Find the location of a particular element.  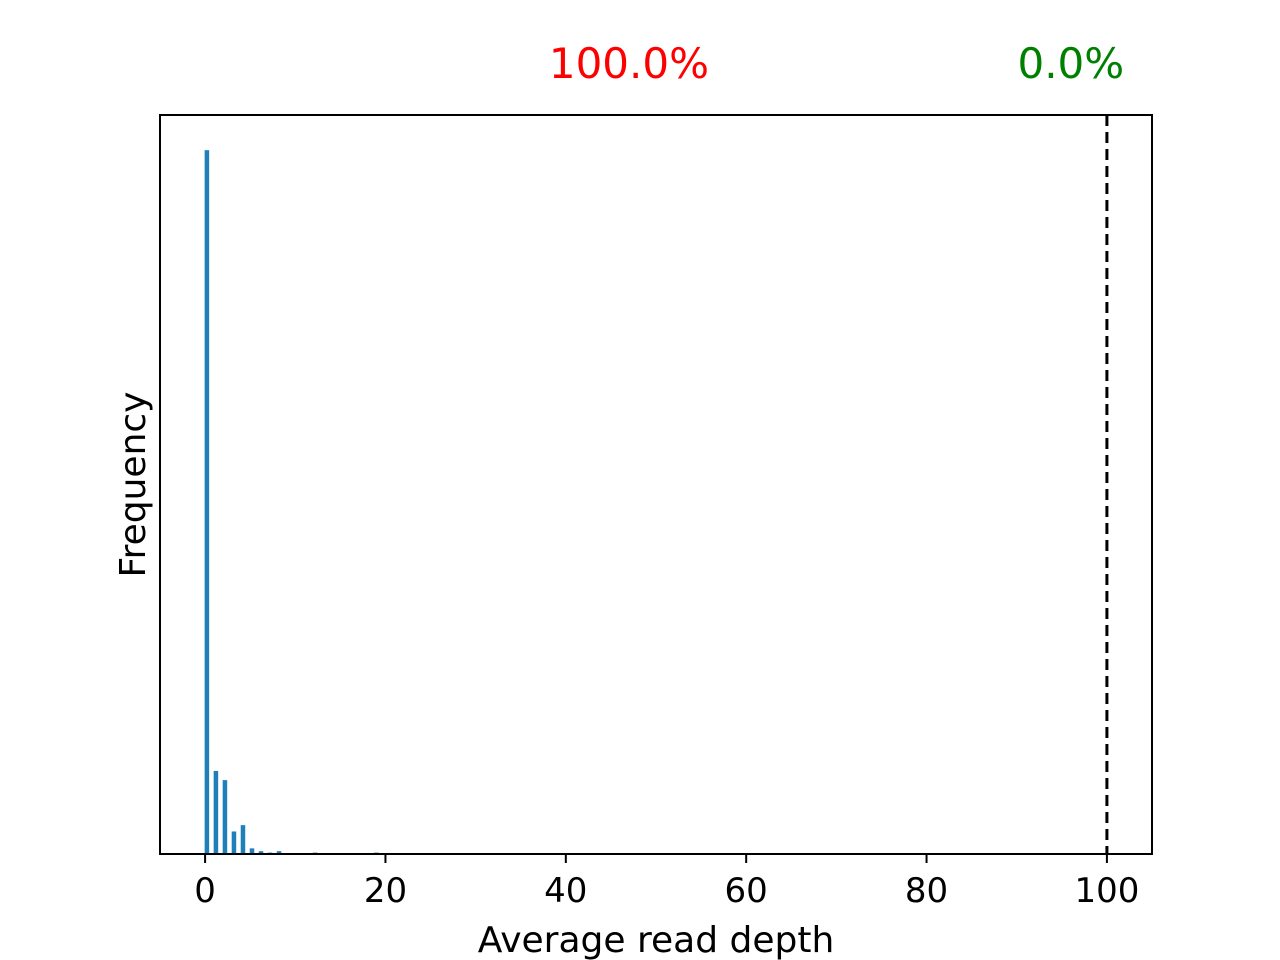

x-tick-label: 20 is located at coordinates (385, 891).